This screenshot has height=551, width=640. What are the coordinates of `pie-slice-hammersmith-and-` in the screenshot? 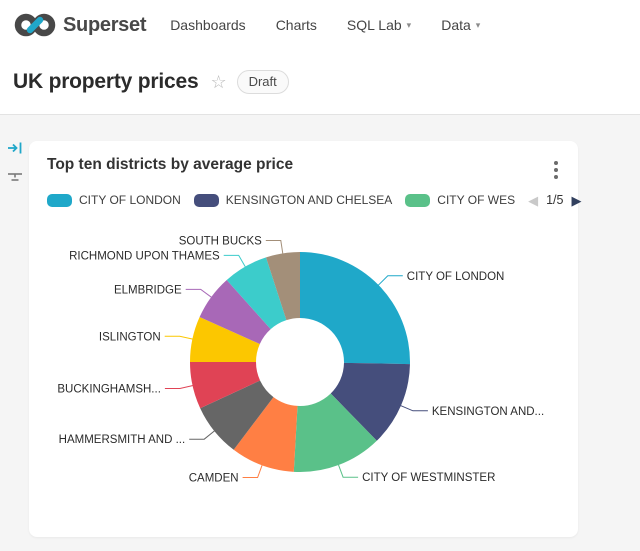 It's located at (237, 415).